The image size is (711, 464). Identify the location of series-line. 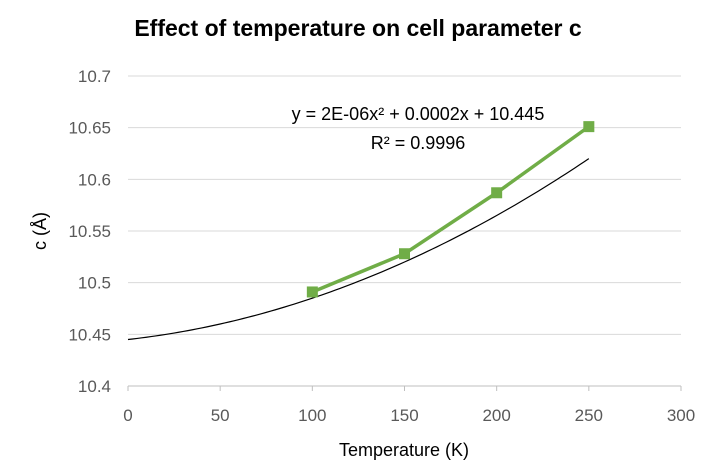
(450, 209).